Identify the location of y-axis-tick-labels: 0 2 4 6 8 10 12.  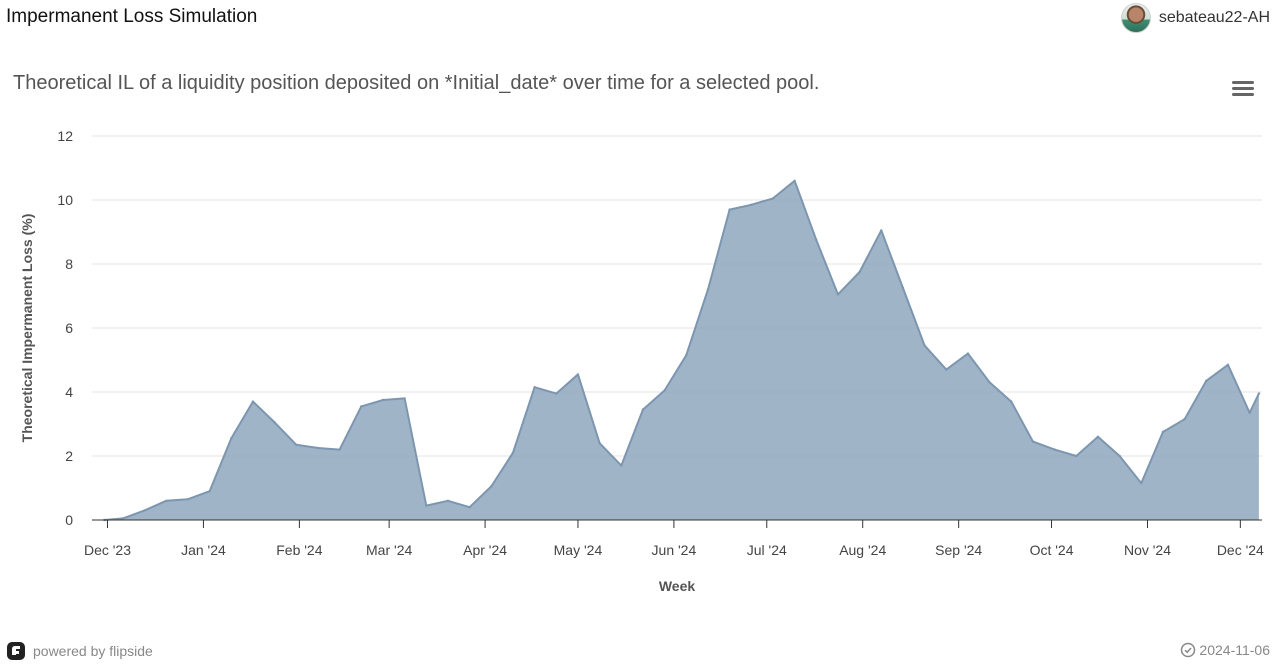
(65, 328).